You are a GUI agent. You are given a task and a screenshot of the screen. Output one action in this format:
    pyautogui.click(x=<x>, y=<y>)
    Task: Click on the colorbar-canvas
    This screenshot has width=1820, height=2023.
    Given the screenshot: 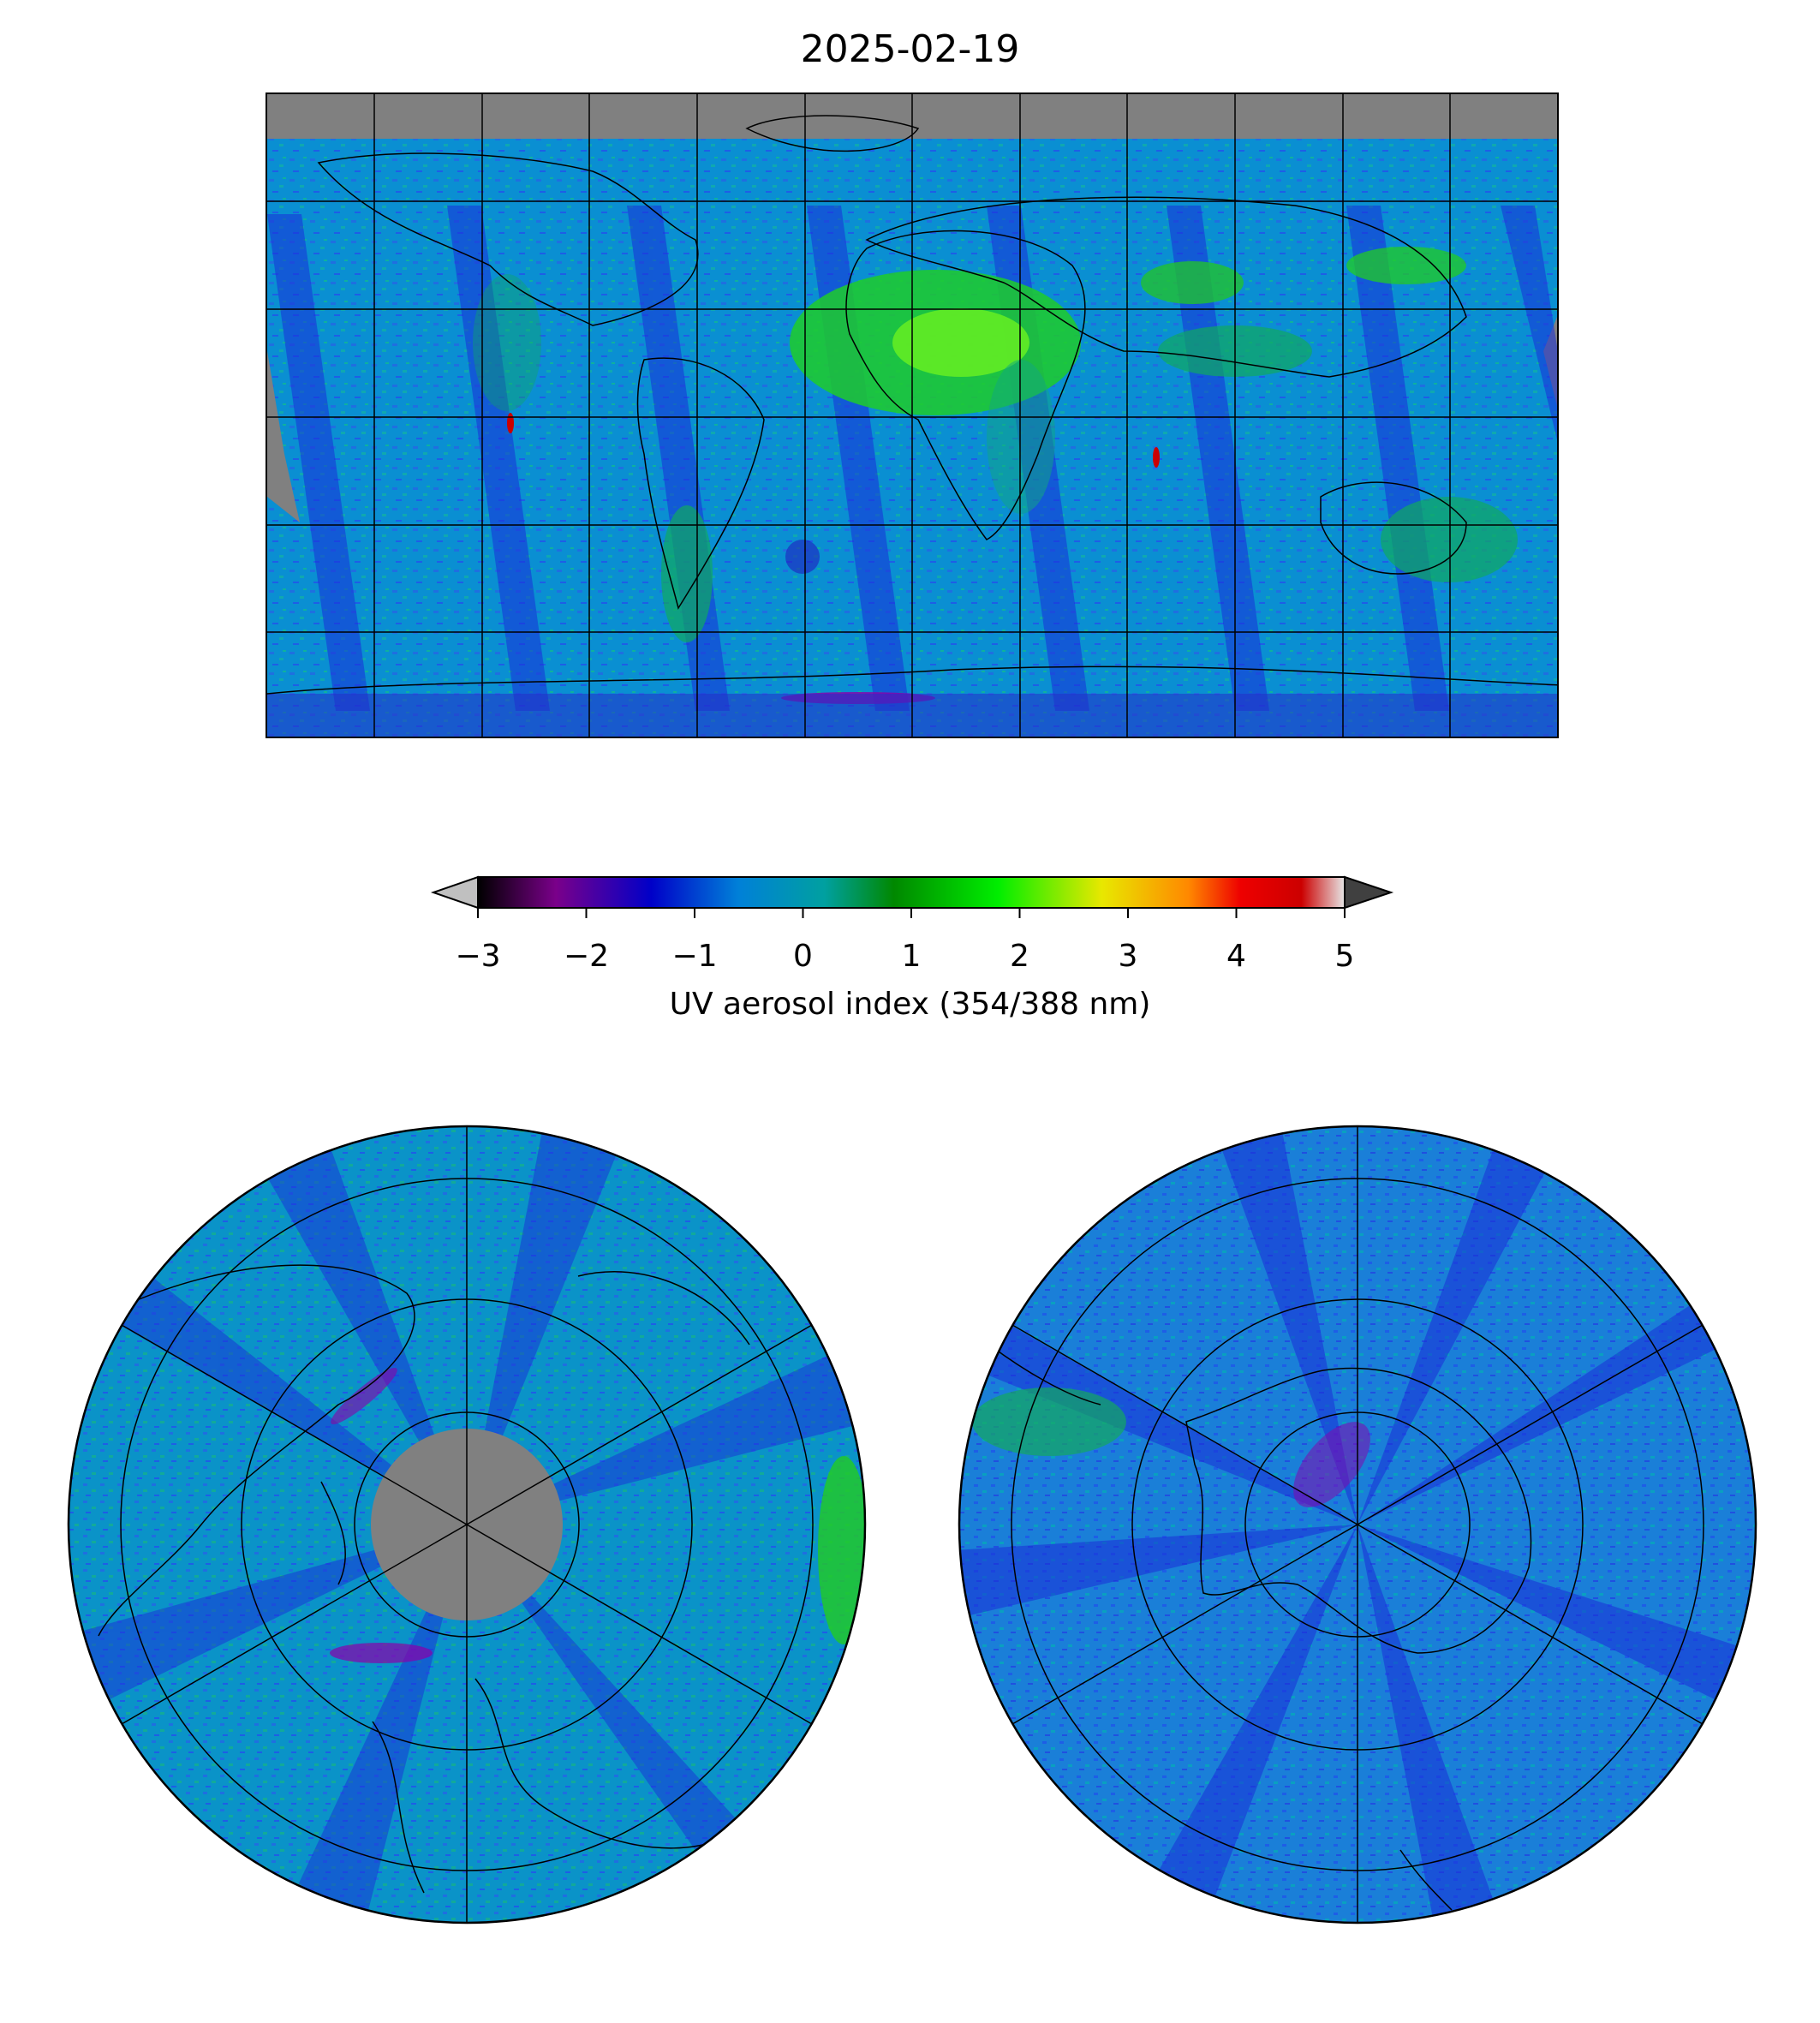 What is the action you would take?
    pyautogui.click(x=912, y=896)
    